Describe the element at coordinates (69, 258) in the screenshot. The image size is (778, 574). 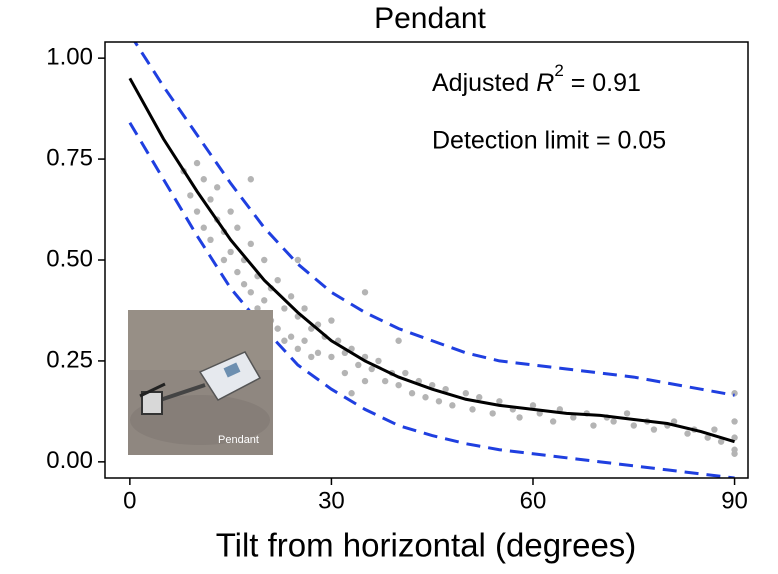
I see `y-tick-label: 0.50` at that location.